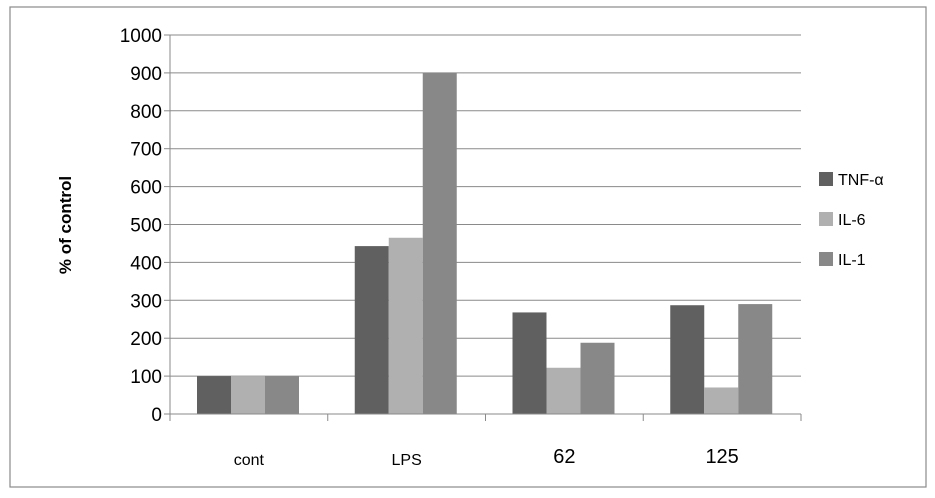 This screenshot has height=498, width=935. What do you see at coordinates (852, 260) in the screenshot?
I see `legend-label: IL-1` at bounding box center [852, 260].